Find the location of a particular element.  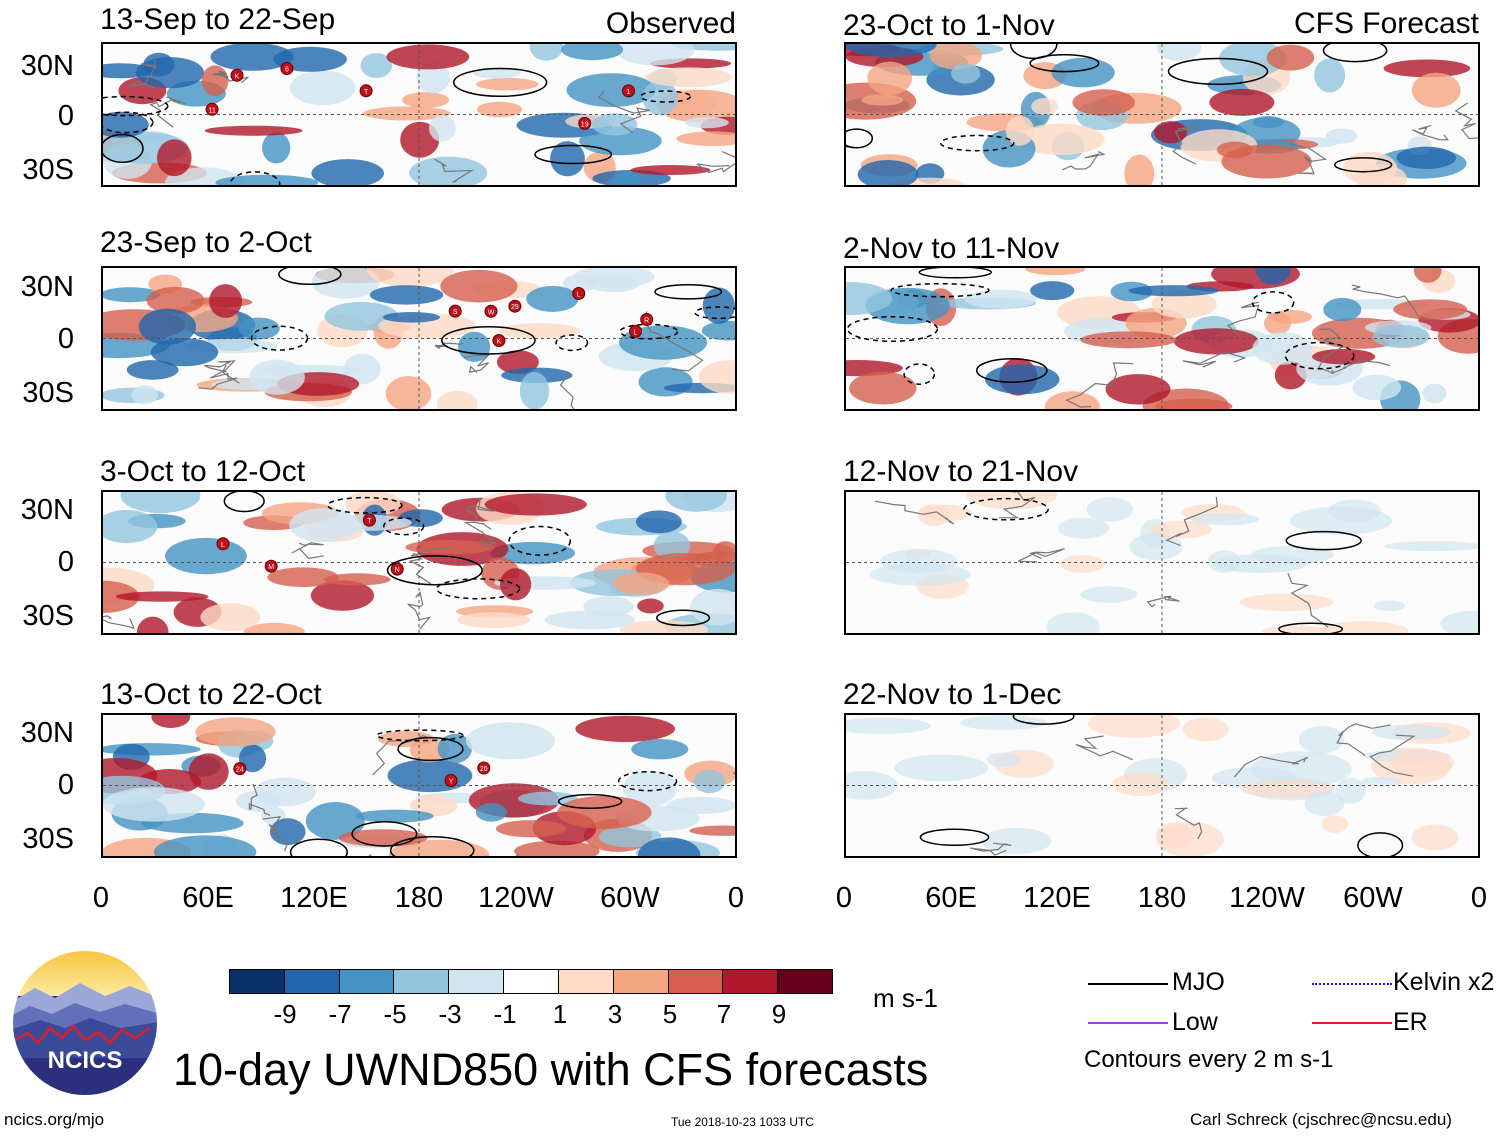

lon-label: 180 is located at coordinates (1162, 898).